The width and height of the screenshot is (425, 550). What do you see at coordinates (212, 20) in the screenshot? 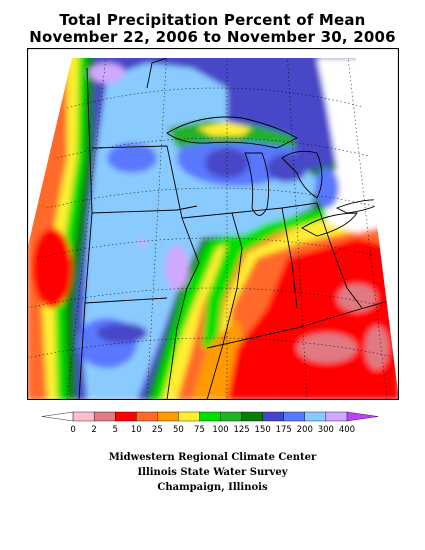
I see `map-title: Total Precipitation Percent of Mean` at bounding box center [212, 20].